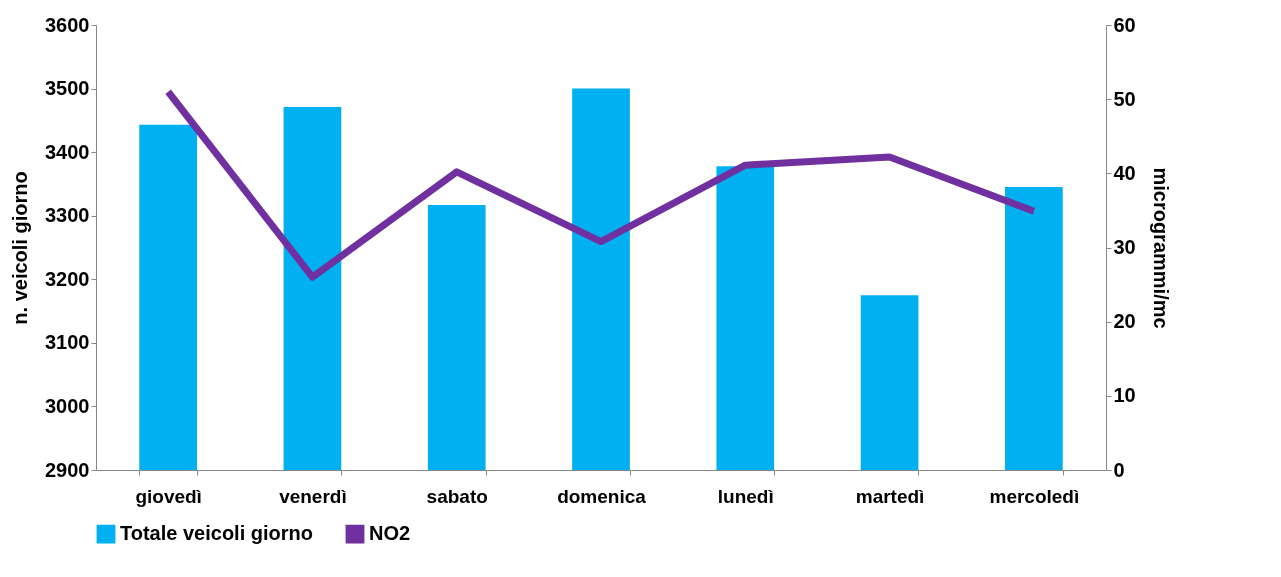 The image size is (1281, 577). I want to click on y-tick-label: 2900, so click(67, 469).